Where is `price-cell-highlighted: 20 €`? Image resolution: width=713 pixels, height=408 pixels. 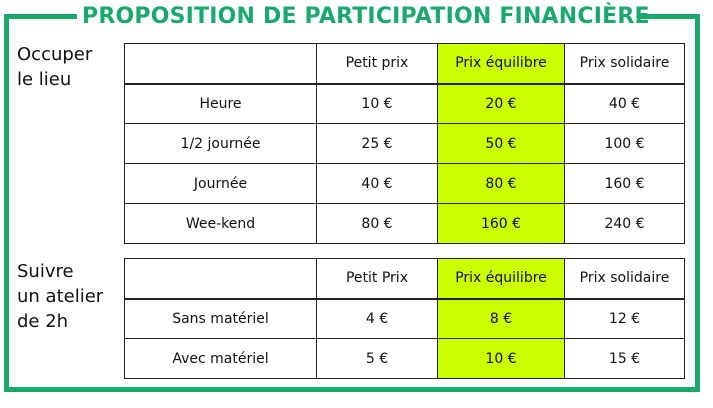
price-cell-highlighted: 20 € is located at coordinates (501, 103).